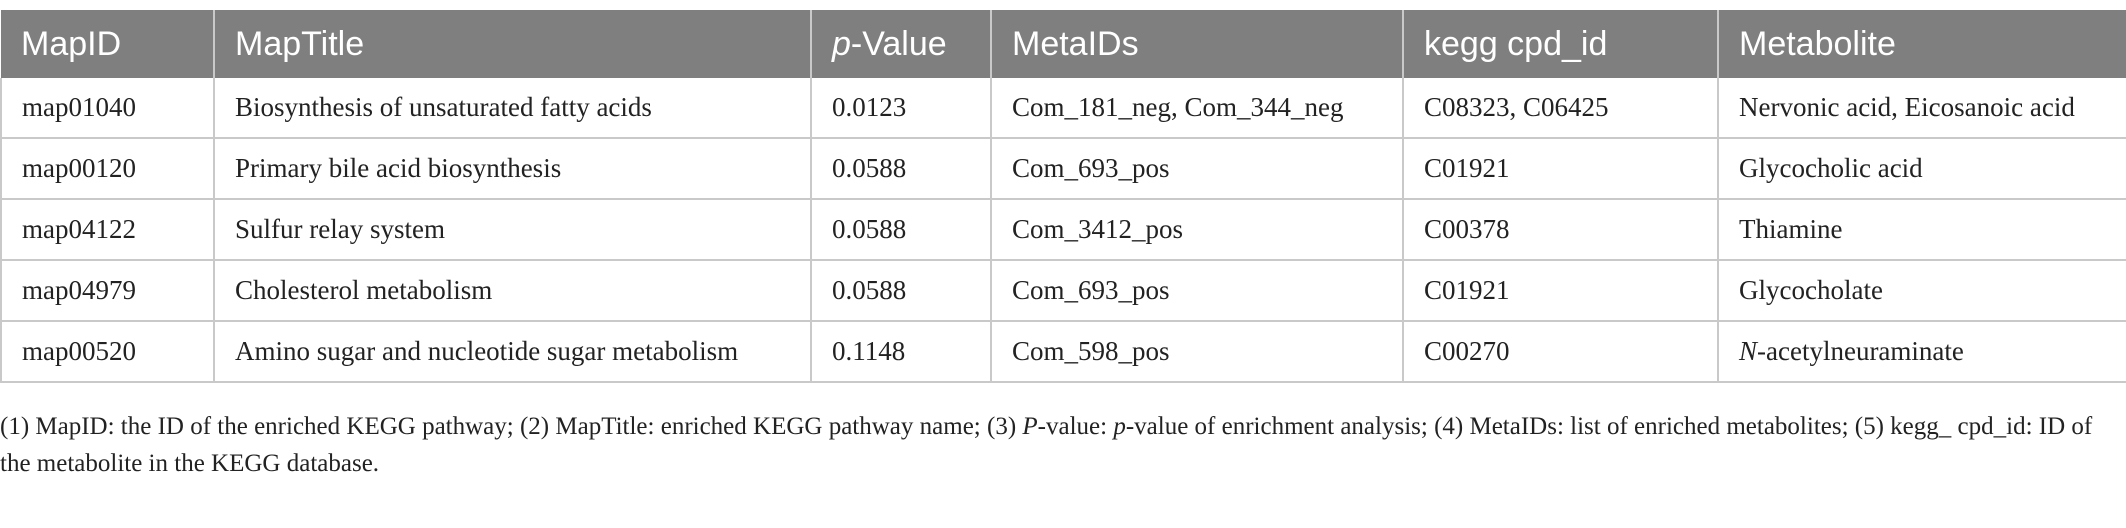  I want to click on header-p-value: p-Value, so click(901, 44).